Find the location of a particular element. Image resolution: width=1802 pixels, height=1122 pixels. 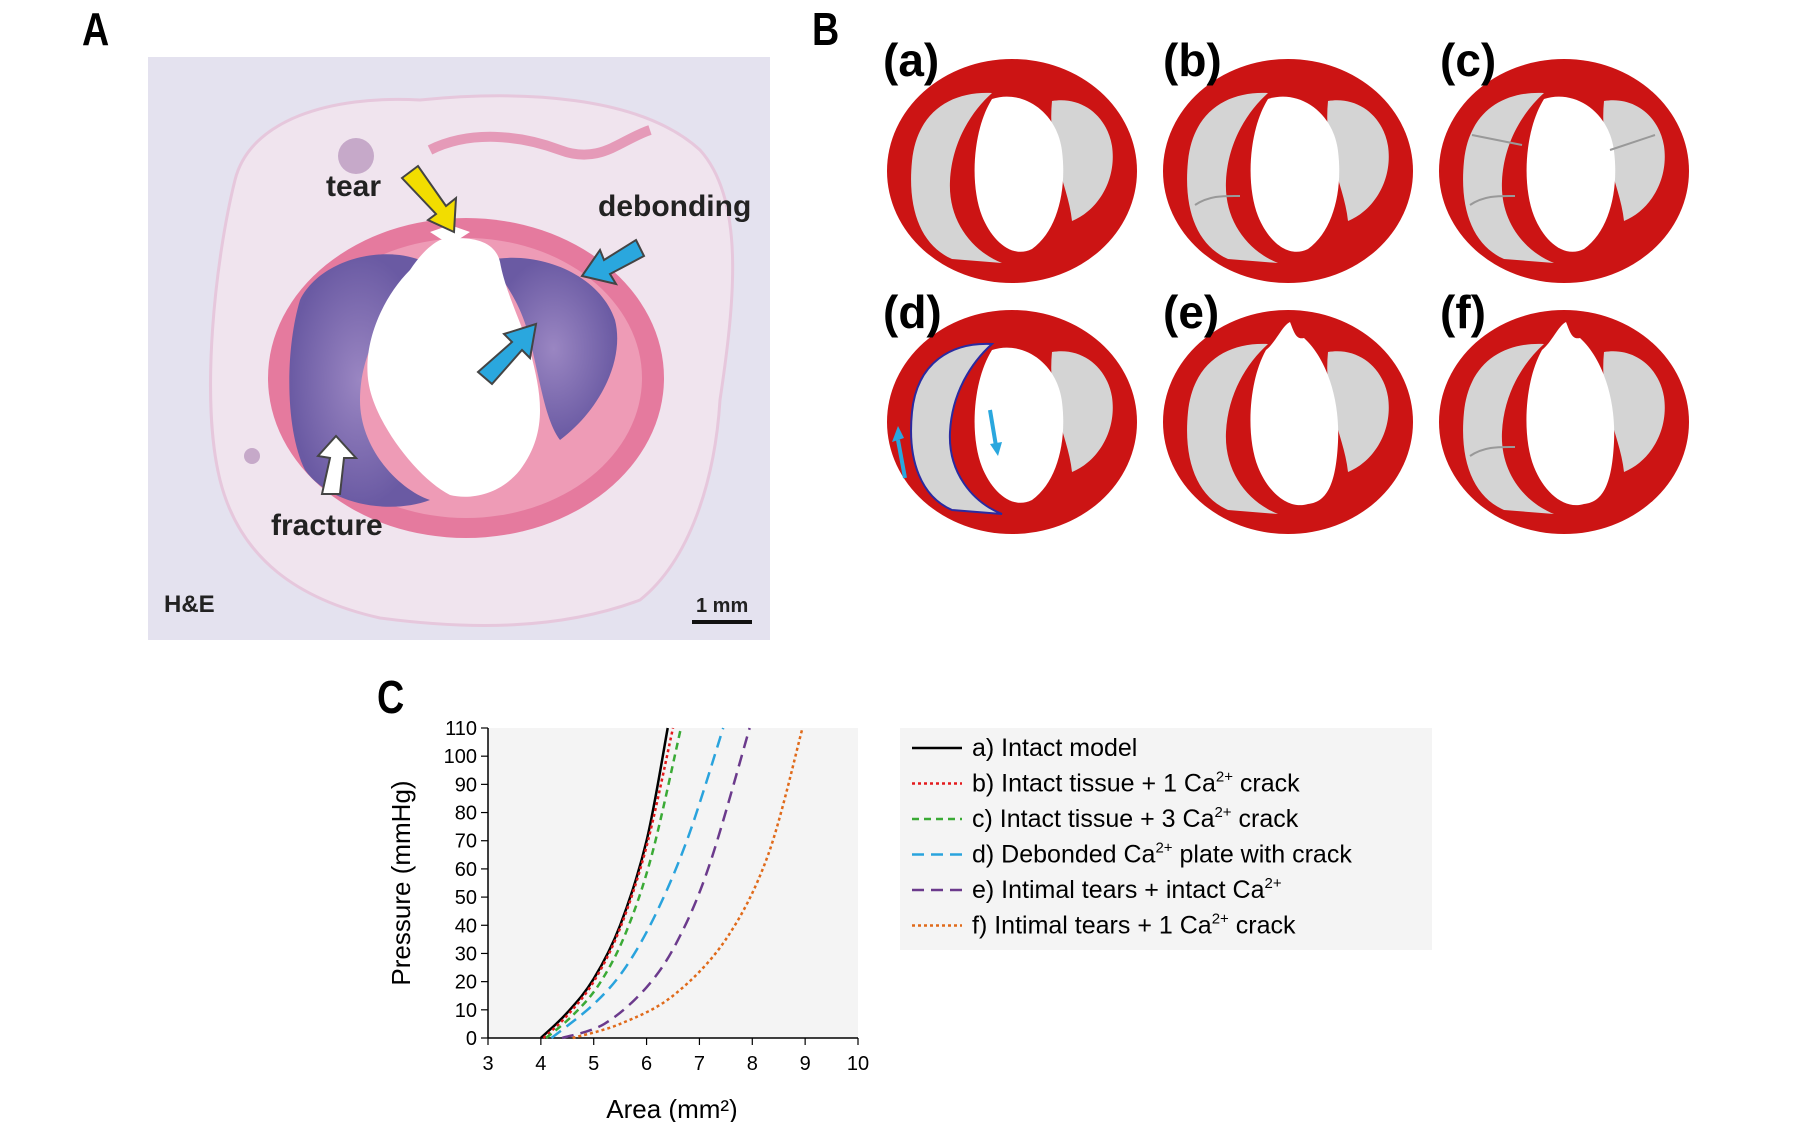

series-line-f is located at coordinates (688, 883).